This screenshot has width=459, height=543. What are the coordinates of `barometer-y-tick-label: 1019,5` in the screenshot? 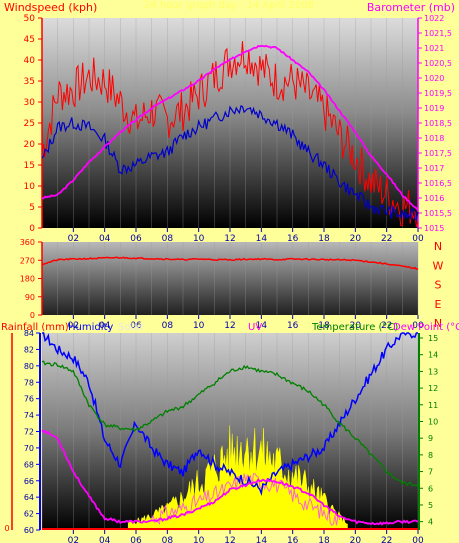 It's located at (438, 93).